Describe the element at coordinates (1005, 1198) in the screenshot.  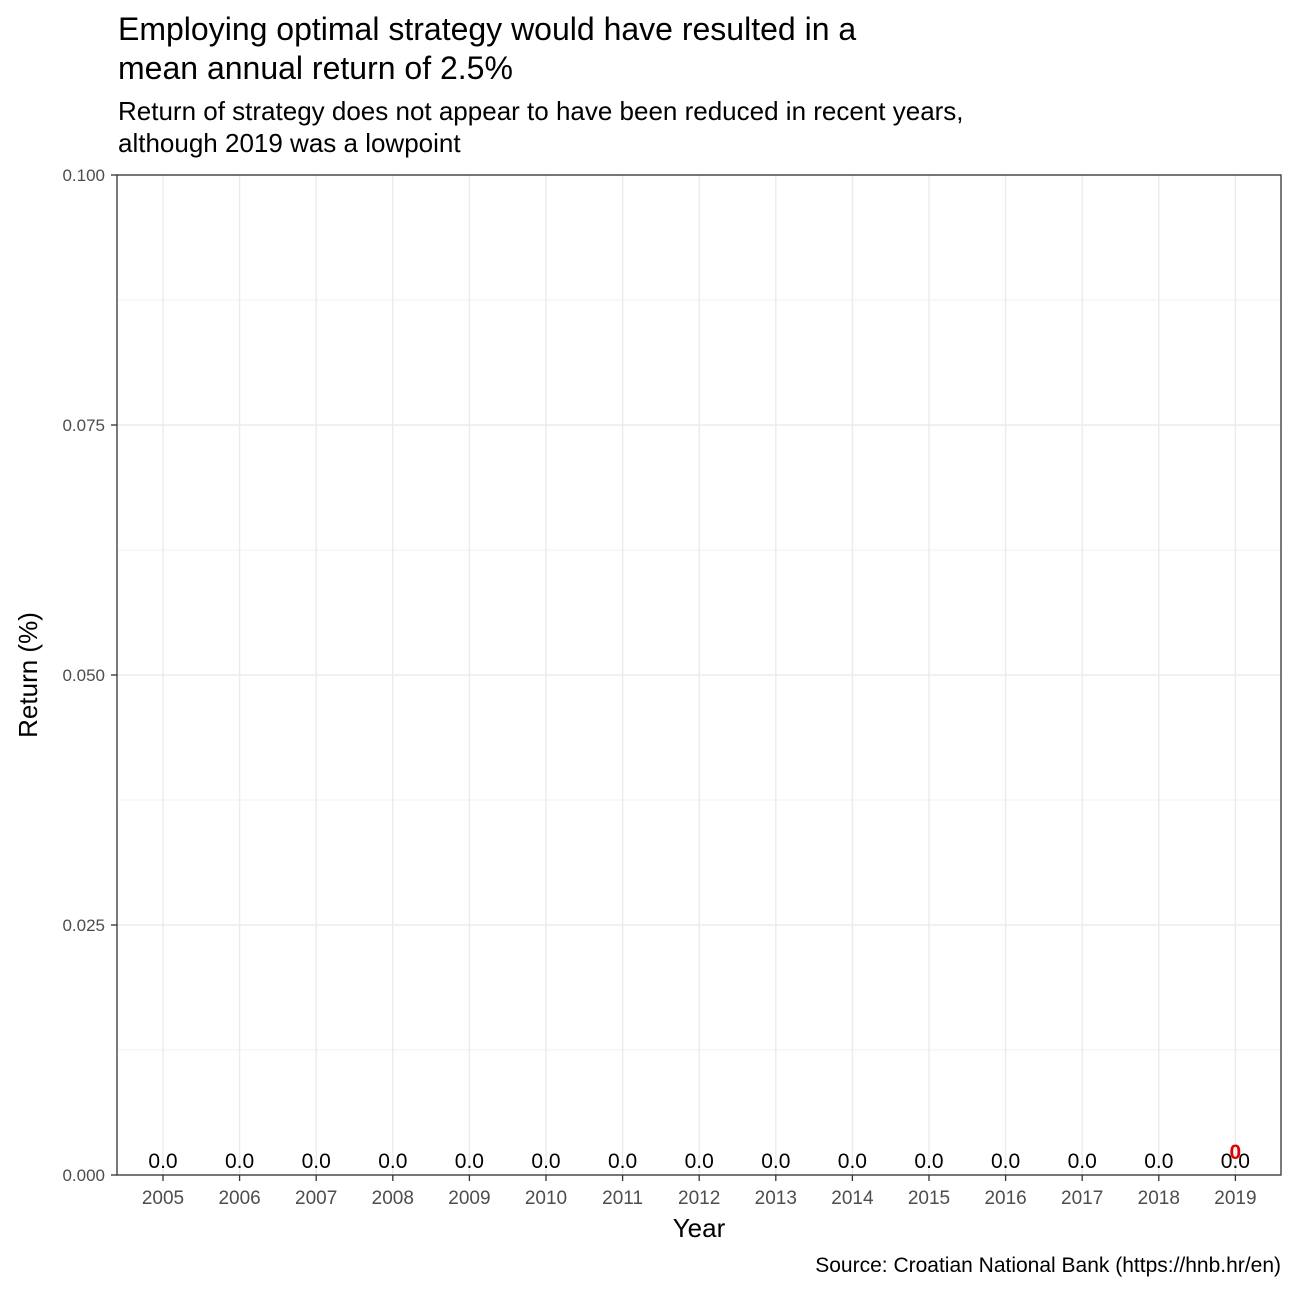
I see `x-tick-label: 2016` at that location.